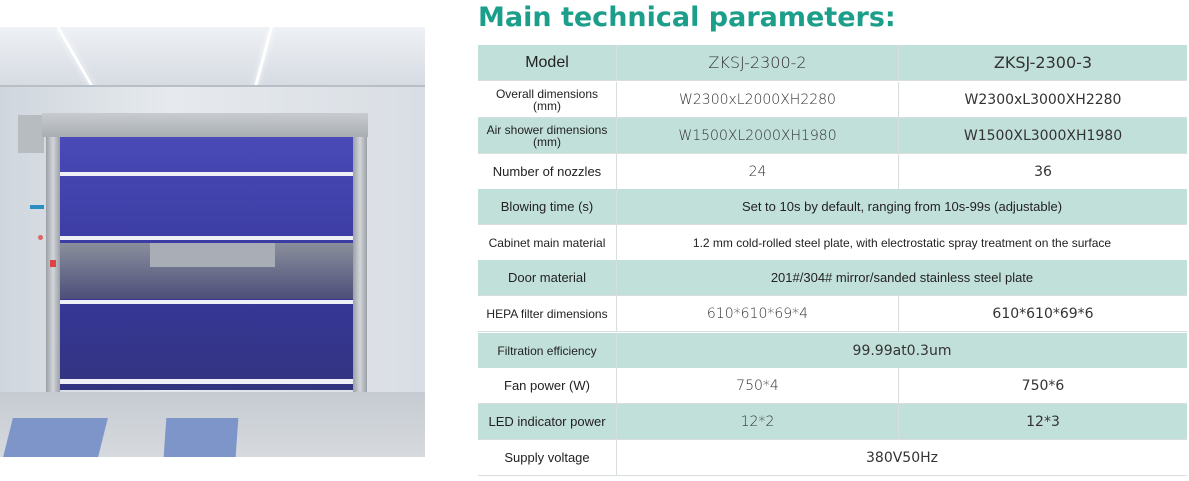 This screenshot has width=1189, height=481. I want to click on row-label: Door material, so click(547, 277).